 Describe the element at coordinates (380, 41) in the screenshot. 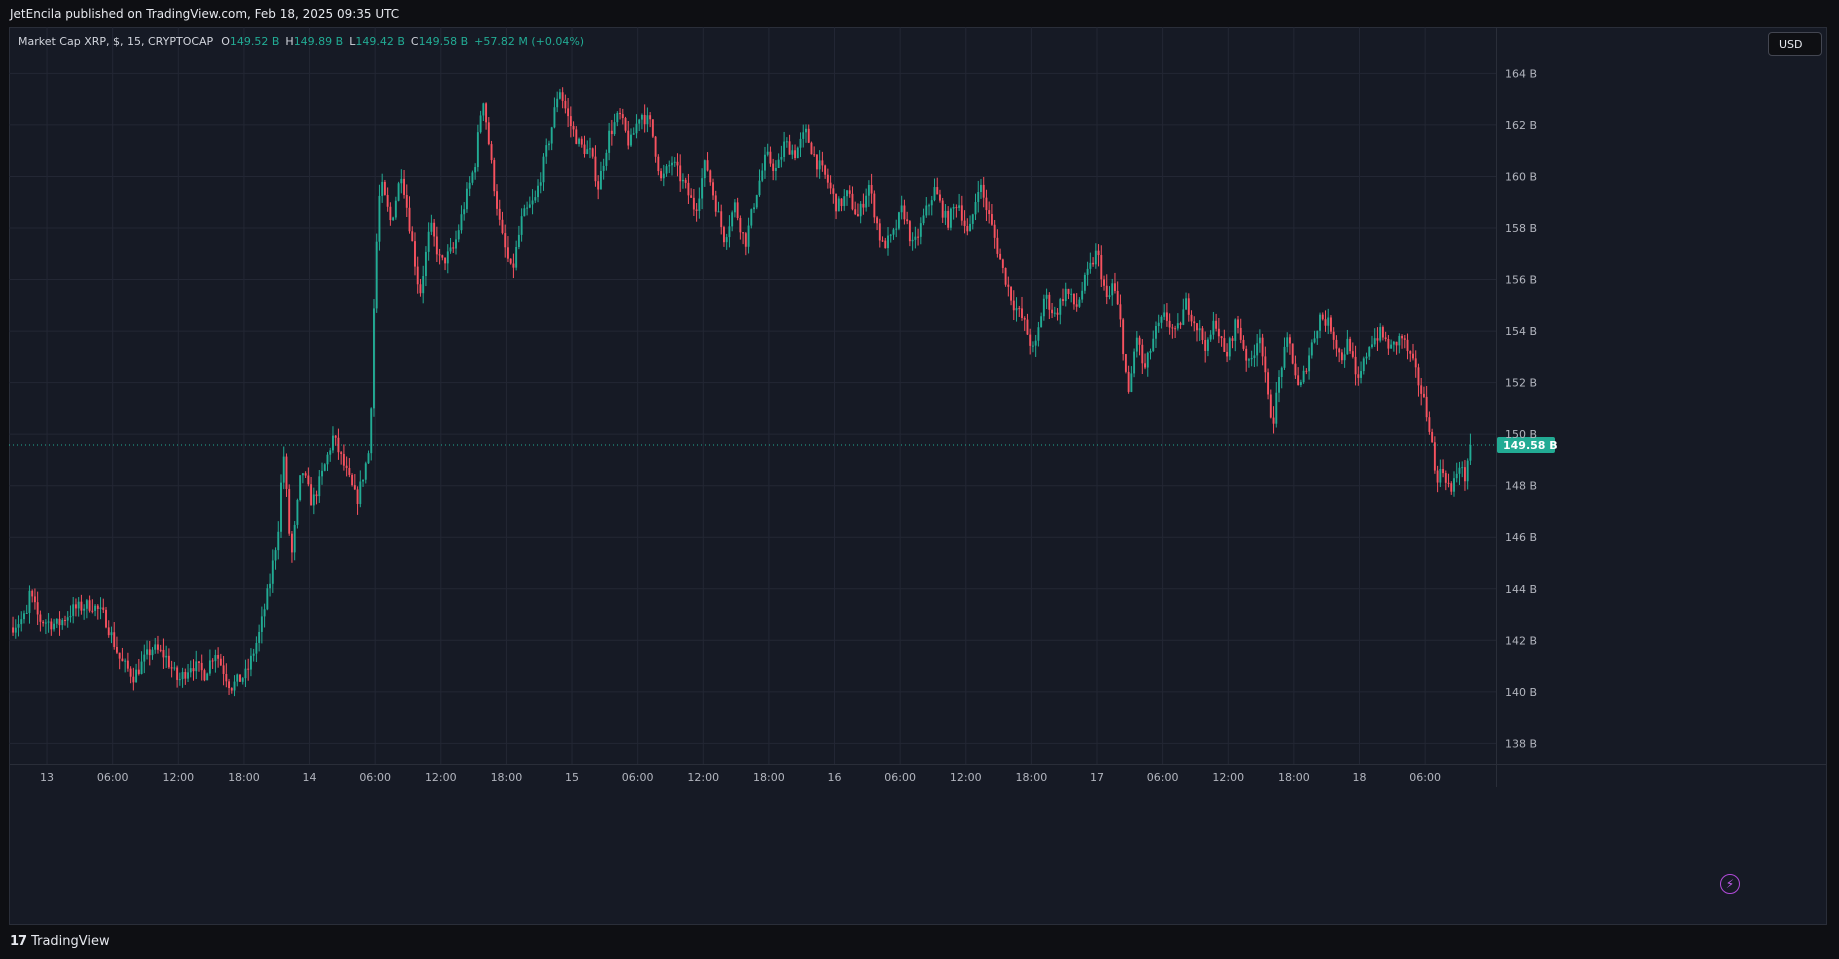

I see `legend-low-value: 149.42 B` at that location.